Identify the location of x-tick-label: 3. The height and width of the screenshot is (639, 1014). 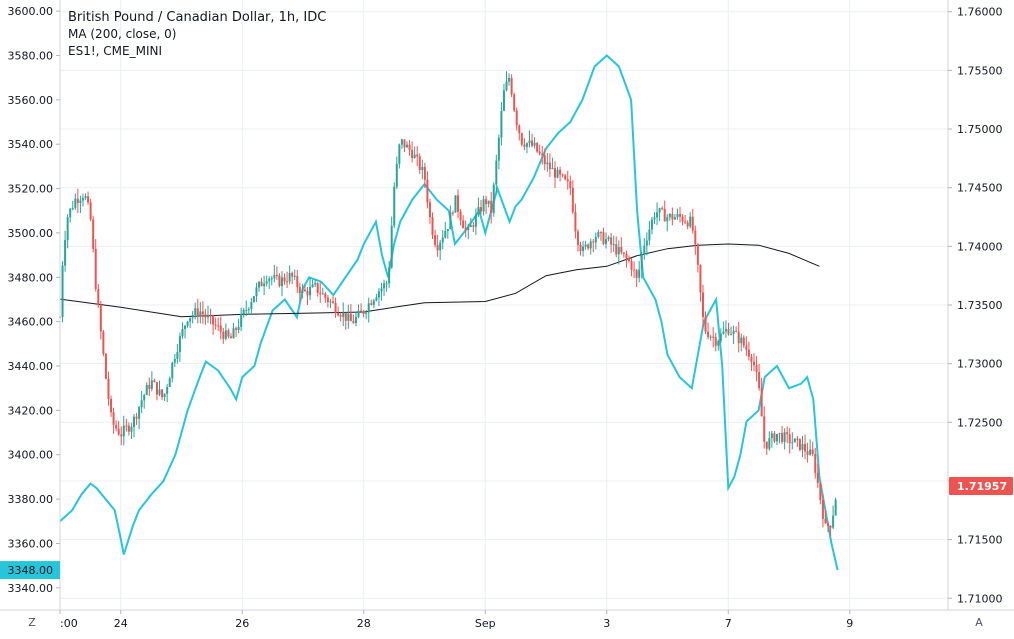
(606, 623).